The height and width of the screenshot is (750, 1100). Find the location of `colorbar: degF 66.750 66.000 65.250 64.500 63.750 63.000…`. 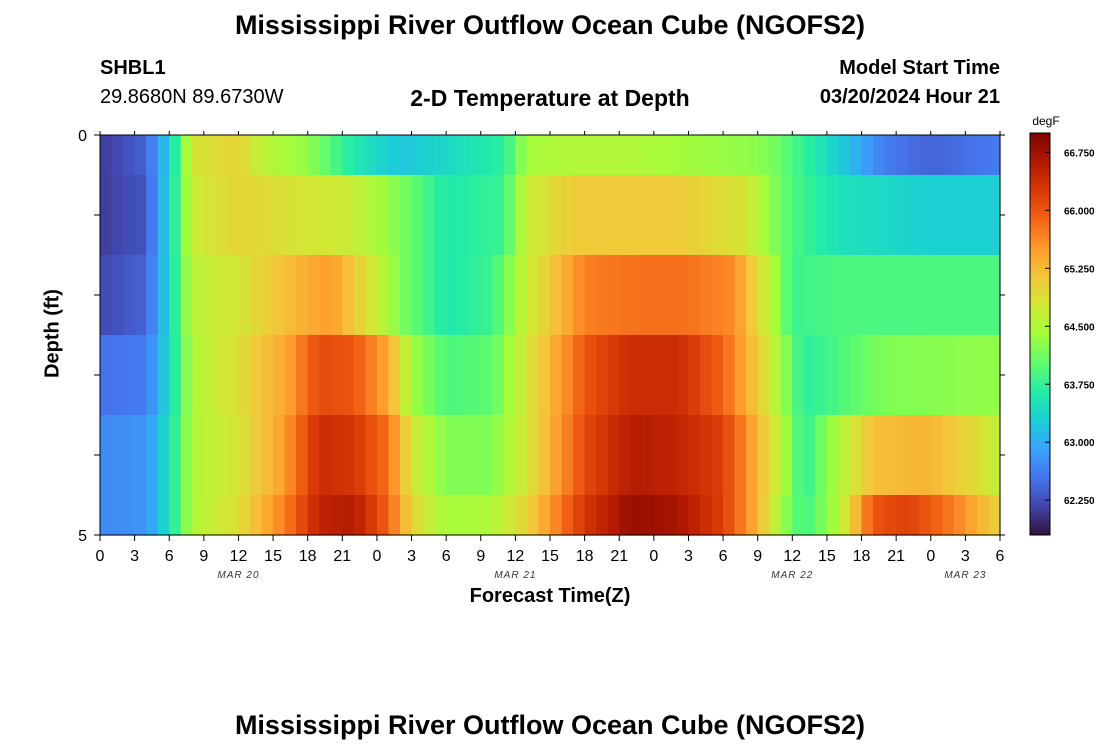

colorbar: degF 66.750 66.000 65.250 64.500 63.750 63.000… is located at coordinates (1062, 325).